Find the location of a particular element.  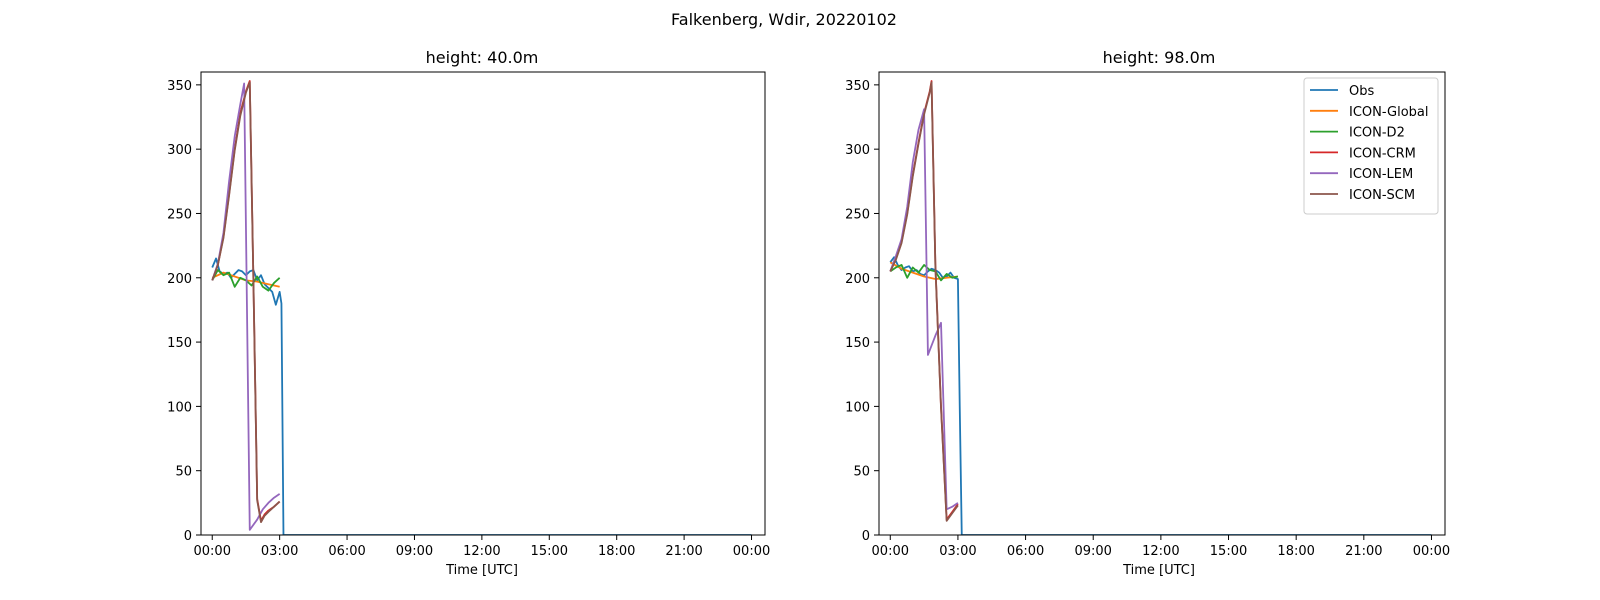

figure-suptitle: Falkenberg, Wdir, 20220102 is located at coordinates (784, 19).